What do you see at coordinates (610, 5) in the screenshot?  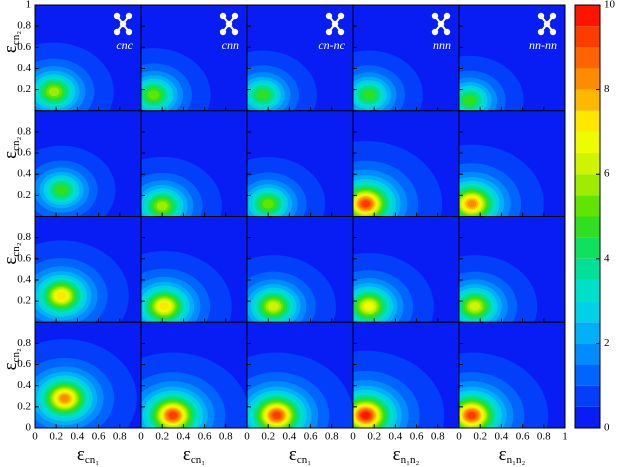 I see `colorbar-tick-label: 10` at bounding box center [610, 5].